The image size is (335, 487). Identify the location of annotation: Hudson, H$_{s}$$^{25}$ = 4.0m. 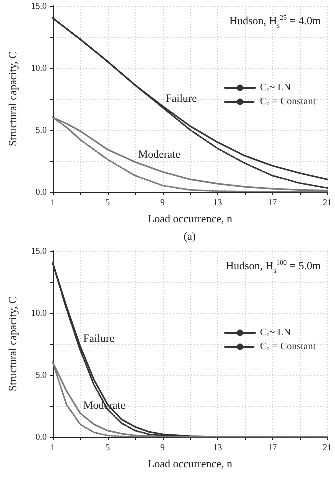
(275, 22).